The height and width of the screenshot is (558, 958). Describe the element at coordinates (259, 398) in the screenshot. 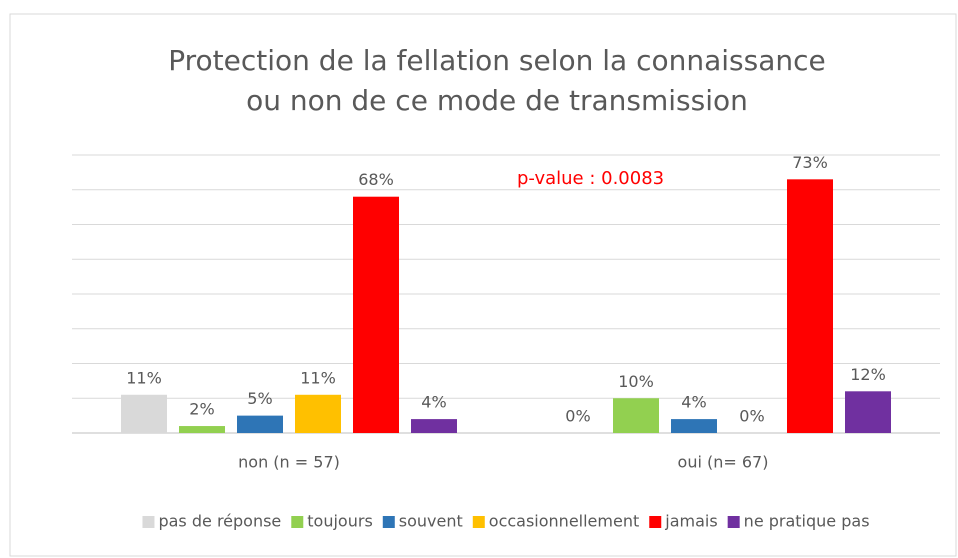

I see `data-label: 5%` at that location.